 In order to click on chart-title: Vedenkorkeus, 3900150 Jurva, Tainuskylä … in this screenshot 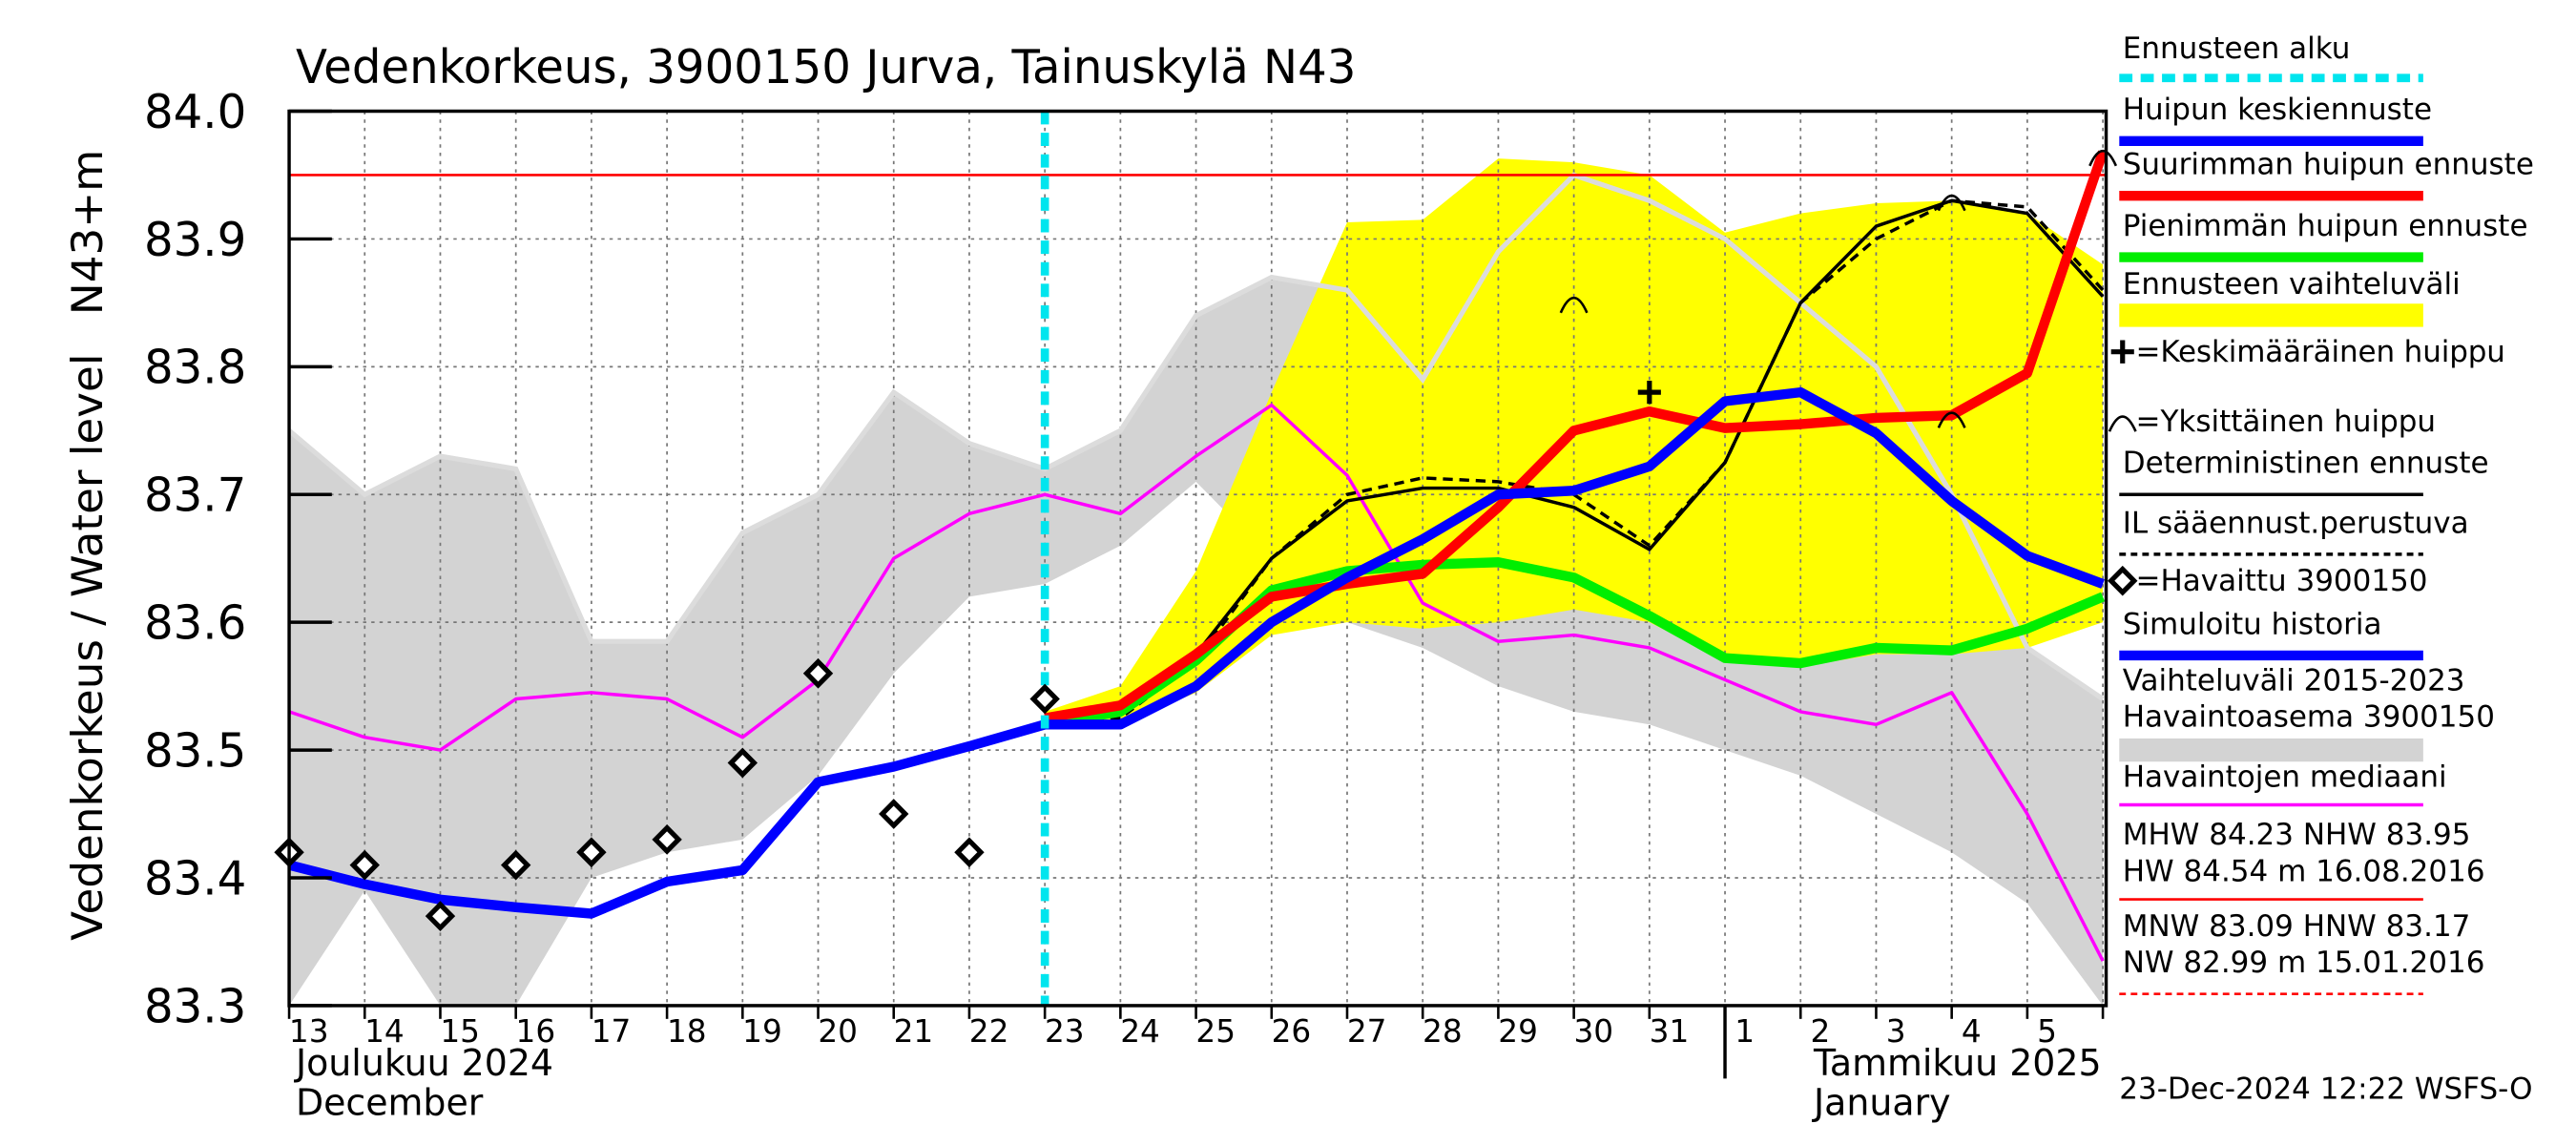, I will do `click(826, 67)`.